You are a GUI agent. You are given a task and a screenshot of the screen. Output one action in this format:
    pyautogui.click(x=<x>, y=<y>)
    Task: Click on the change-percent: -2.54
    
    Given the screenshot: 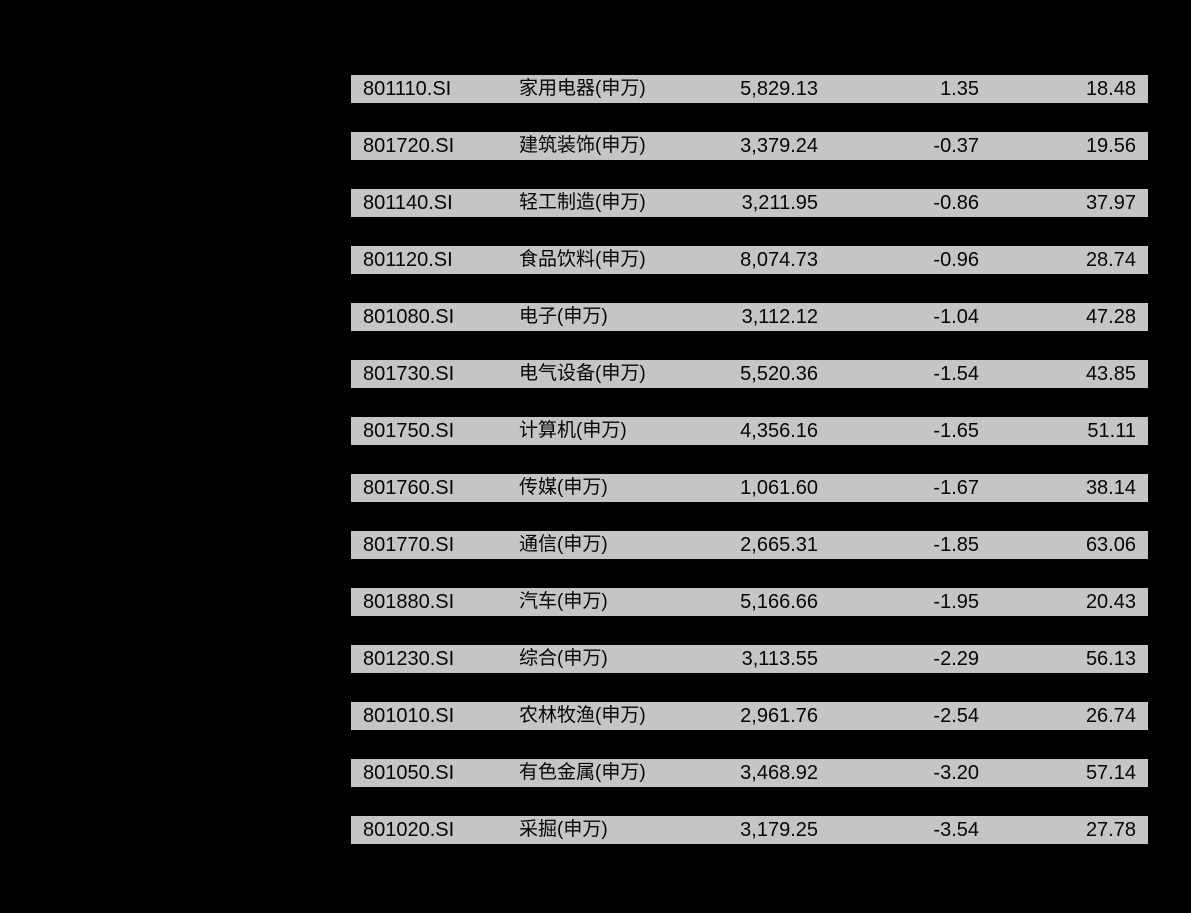 What is the action you would take?
    pyautogui.click(x=956, y=716)
    